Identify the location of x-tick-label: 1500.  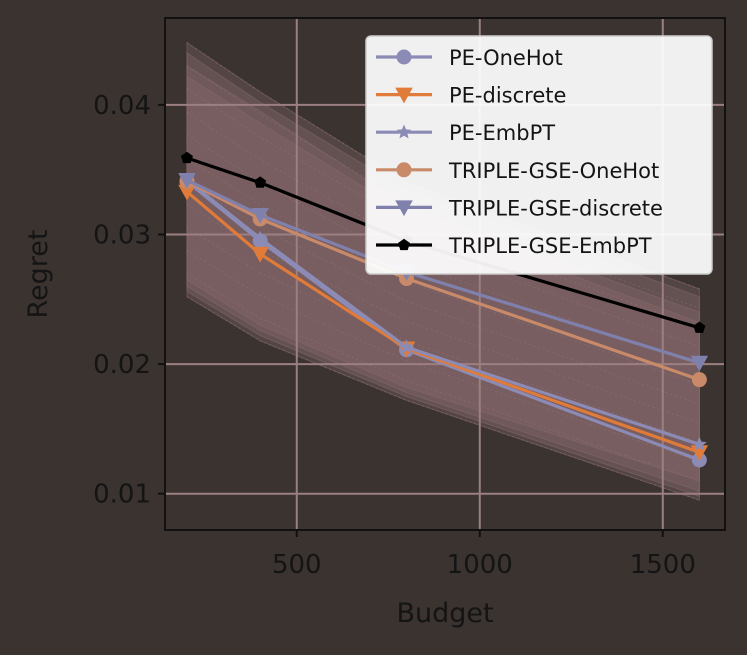
(663, 565).